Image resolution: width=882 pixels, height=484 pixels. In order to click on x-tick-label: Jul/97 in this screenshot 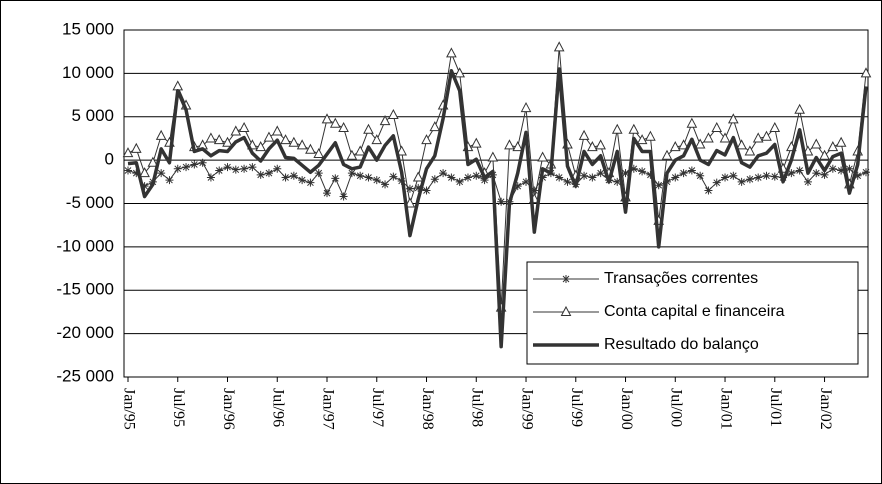, I will do `click(377, 407)`.